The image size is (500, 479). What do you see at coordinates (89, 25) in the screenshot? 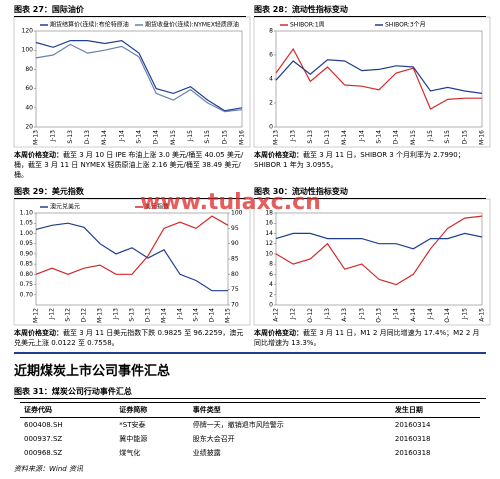
I see `legend-label: 期货结算价(连续):布伦特原油` at bounding box center [89, 25].